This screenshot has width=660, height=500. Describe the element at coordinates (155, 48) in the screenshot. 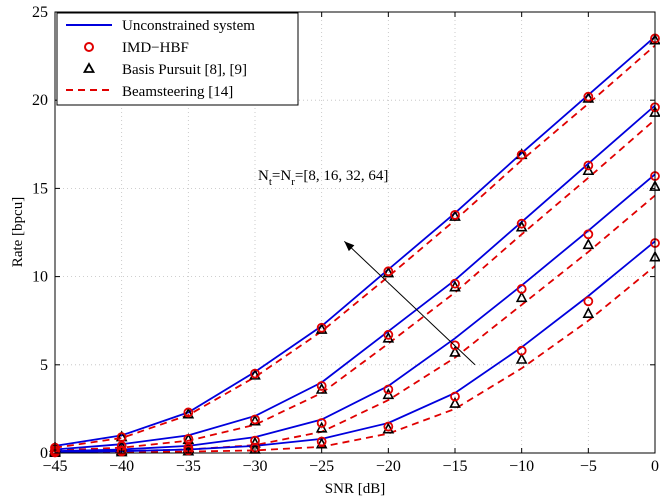

I see `legend-label-imd-hbf: IMD−HBF` at that location.